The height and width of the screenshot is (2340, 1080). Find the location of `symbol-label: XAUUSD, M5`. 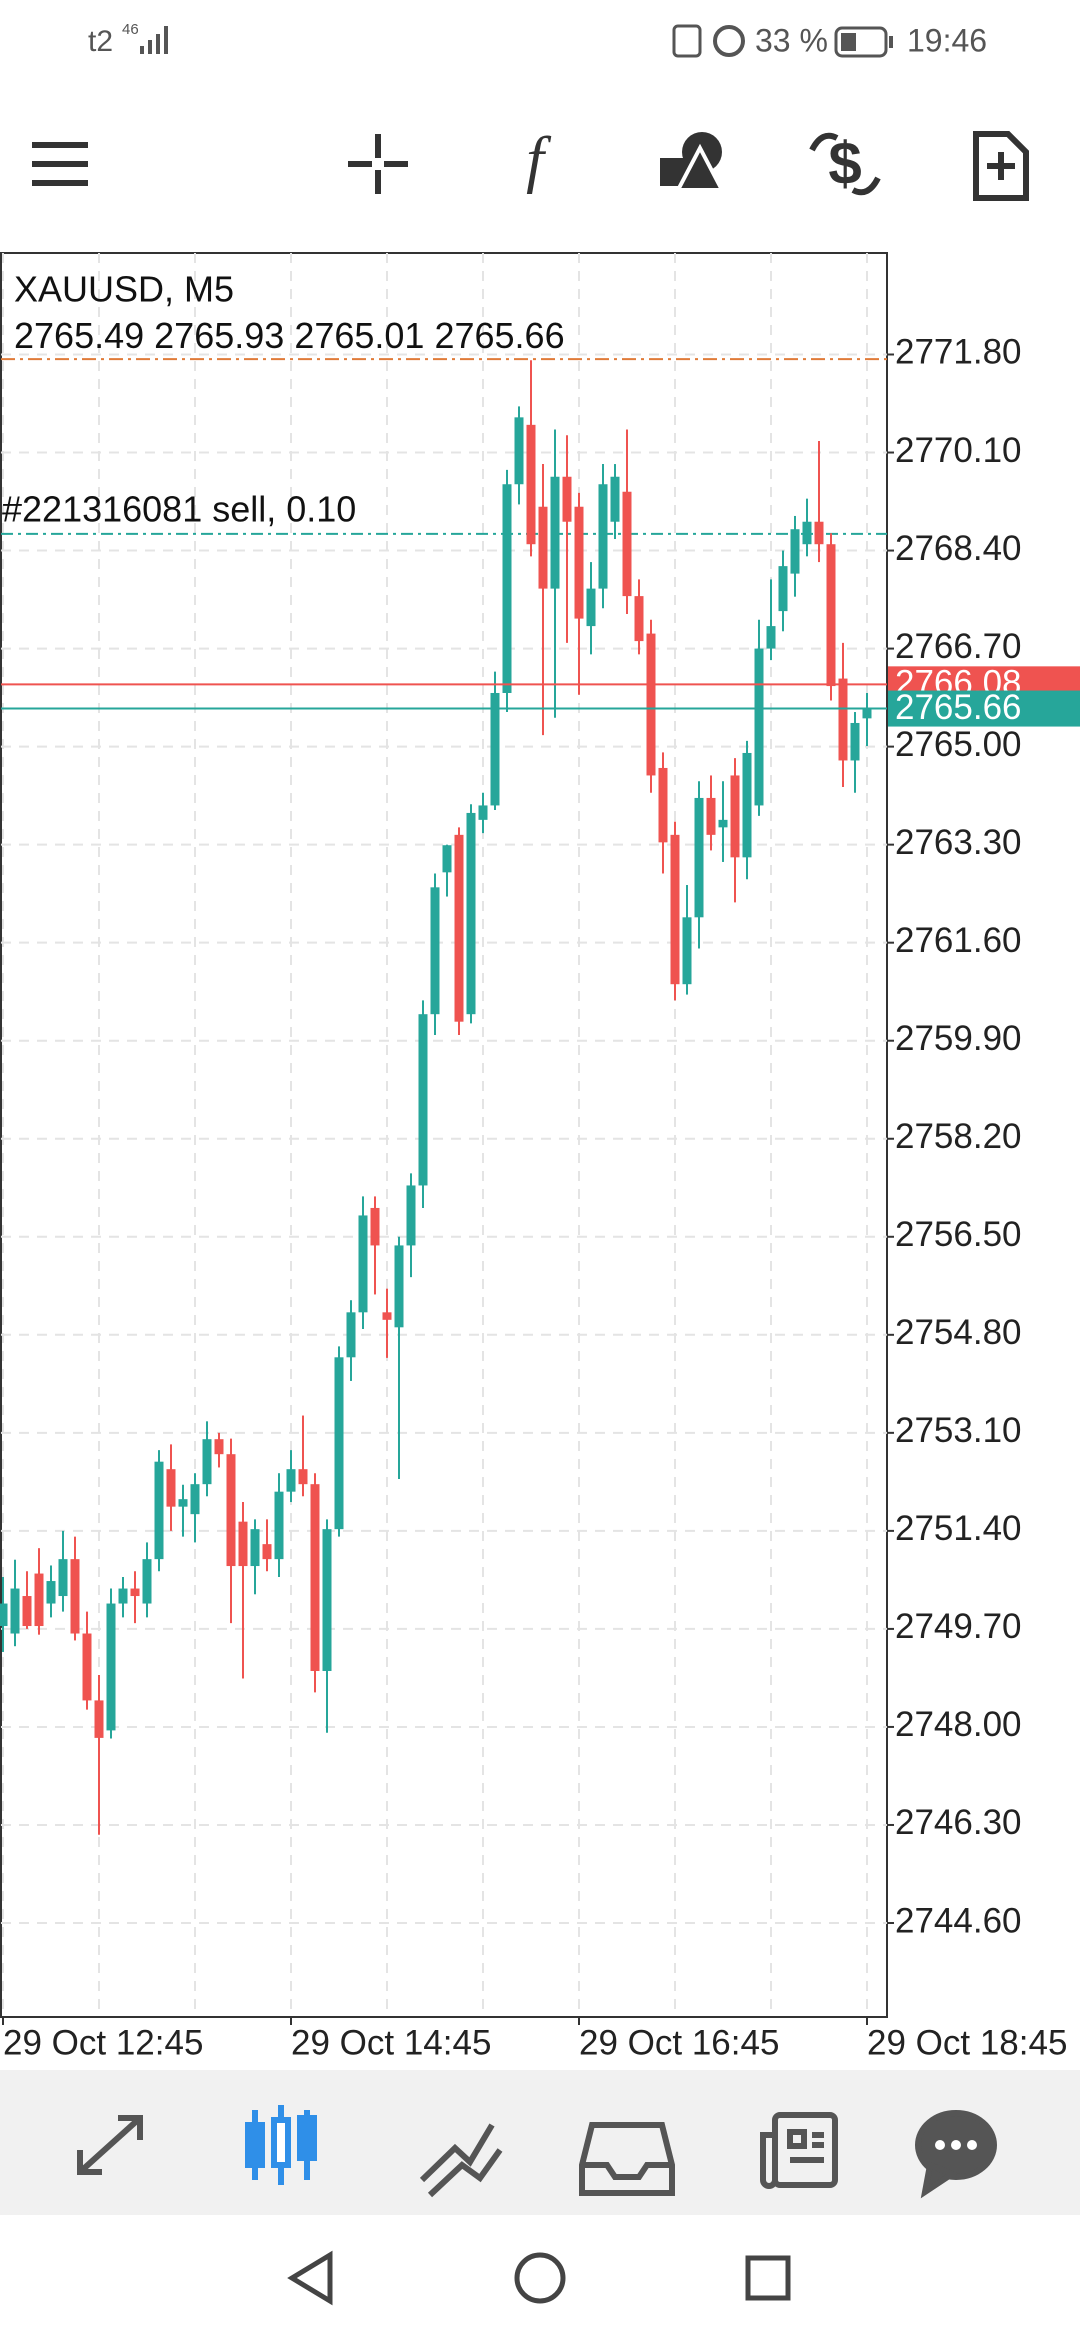

symbol-label: XAUUSD, M5 is located at coordinates (124, 289).